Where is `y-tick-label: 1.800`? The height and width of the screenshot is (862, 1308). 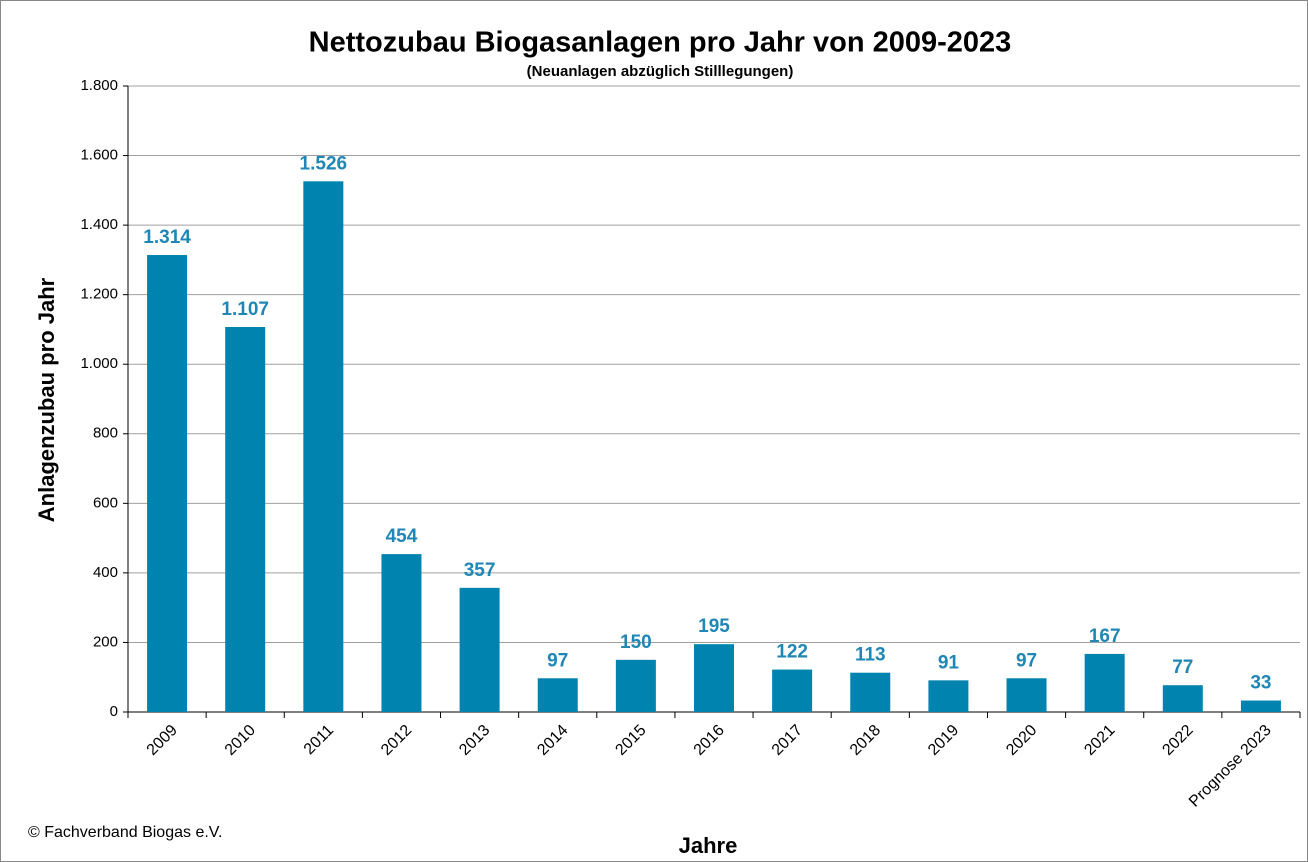 y-tick-label: 1.800 is located at coordinates (99, 85).